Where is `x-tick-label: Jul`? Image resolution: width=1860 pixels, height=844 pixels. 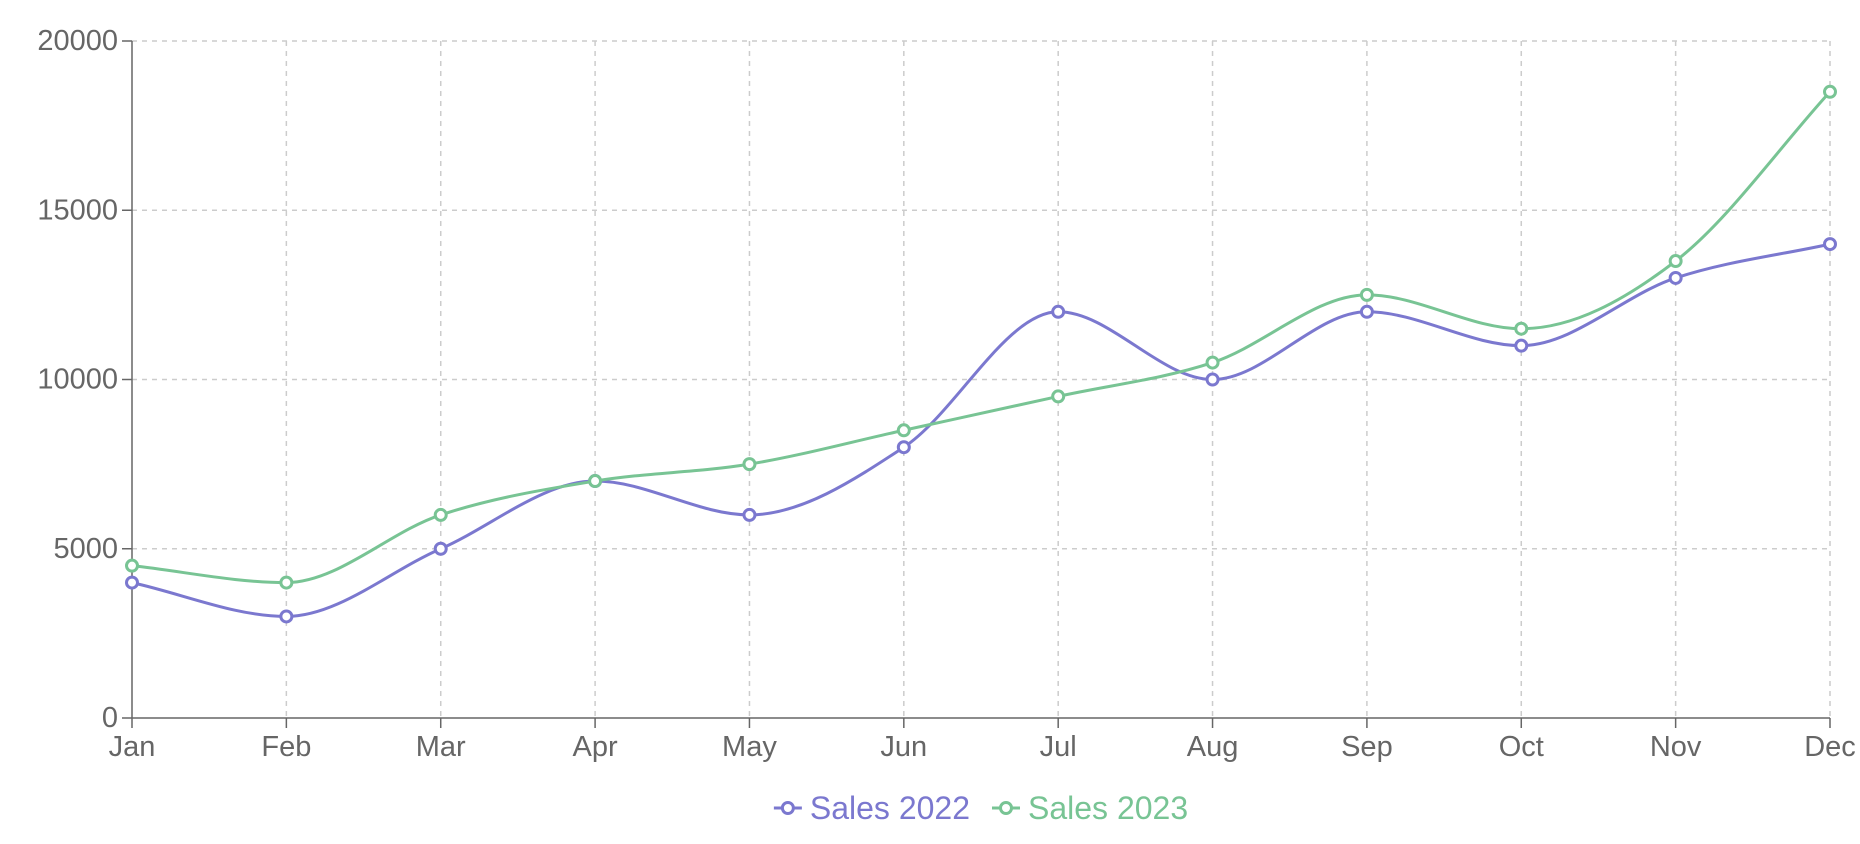 x-tick-label: Jul is located at coordinates (1058, 747).